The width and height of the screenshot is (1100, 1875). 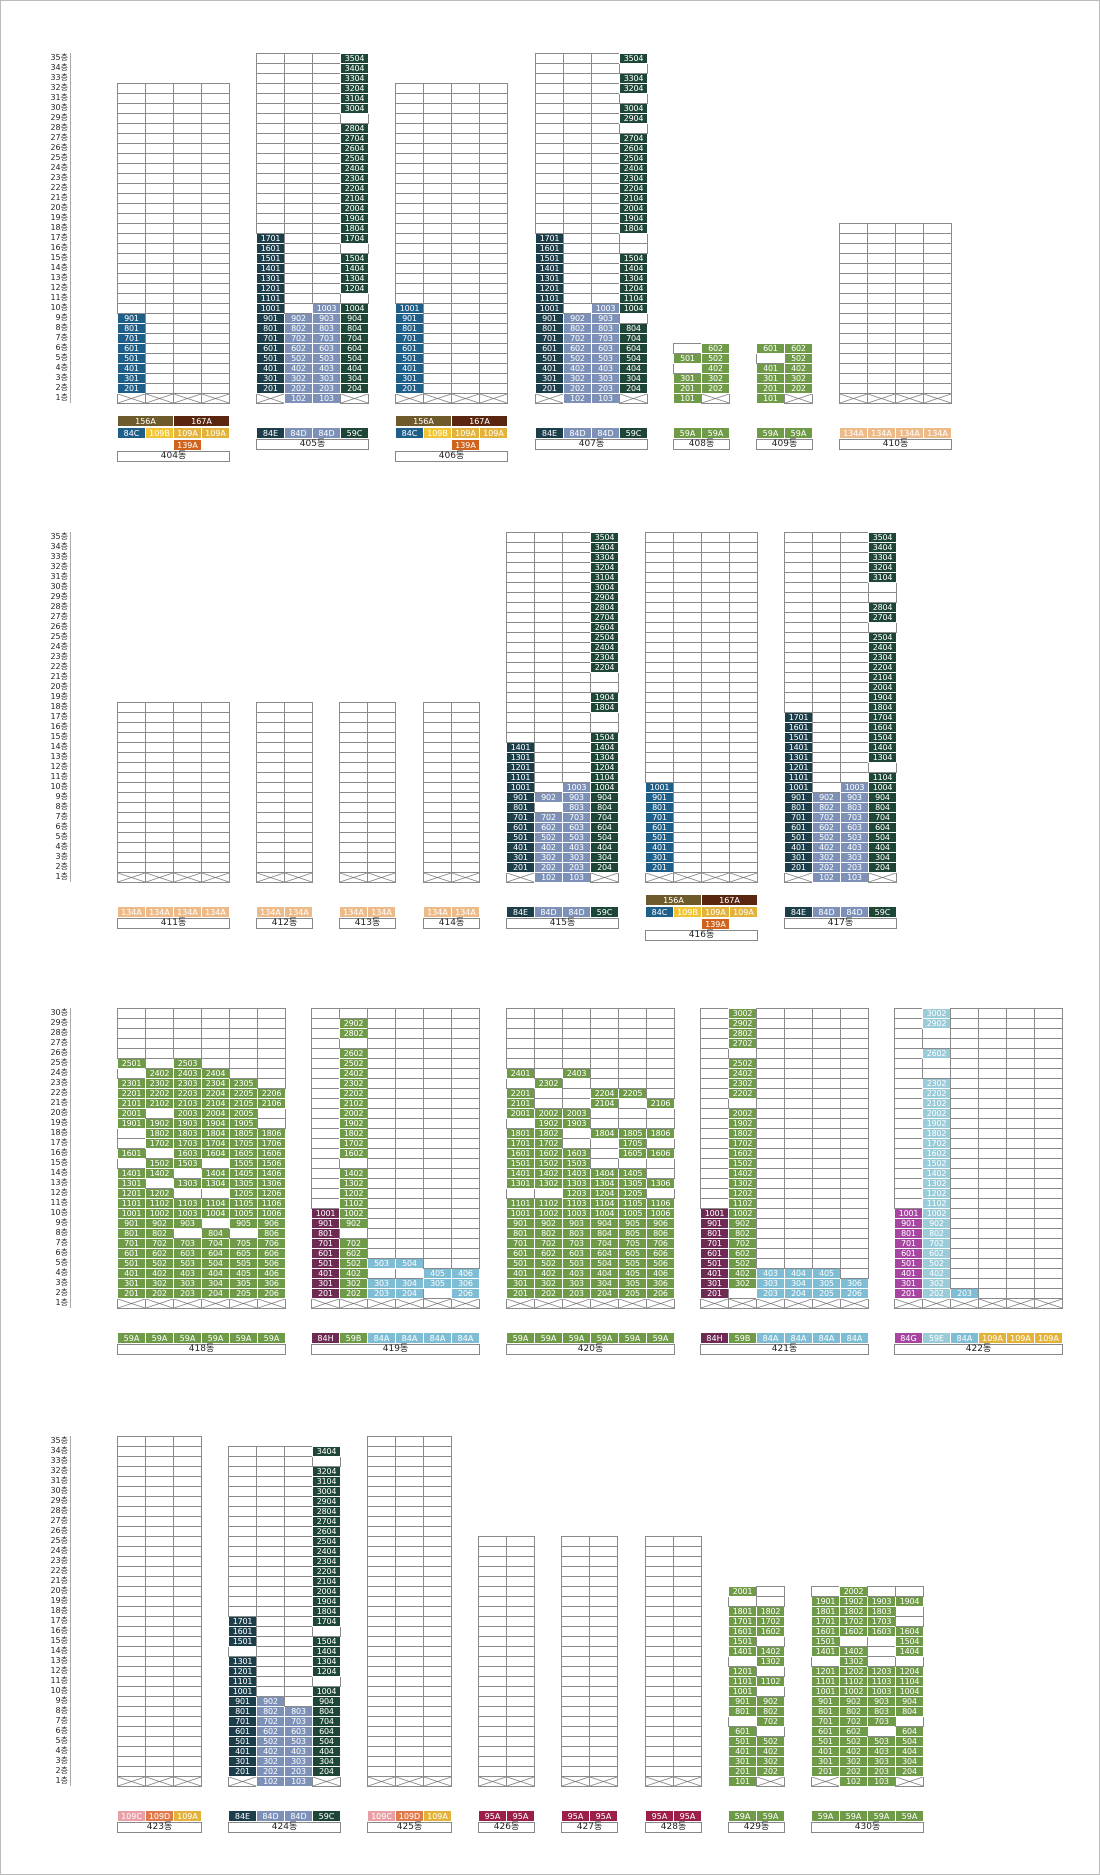 What do you see at coordinates (354, 268) in the screenshot?
I see `unit-cell: 1404` at bounding box center [354, 268].